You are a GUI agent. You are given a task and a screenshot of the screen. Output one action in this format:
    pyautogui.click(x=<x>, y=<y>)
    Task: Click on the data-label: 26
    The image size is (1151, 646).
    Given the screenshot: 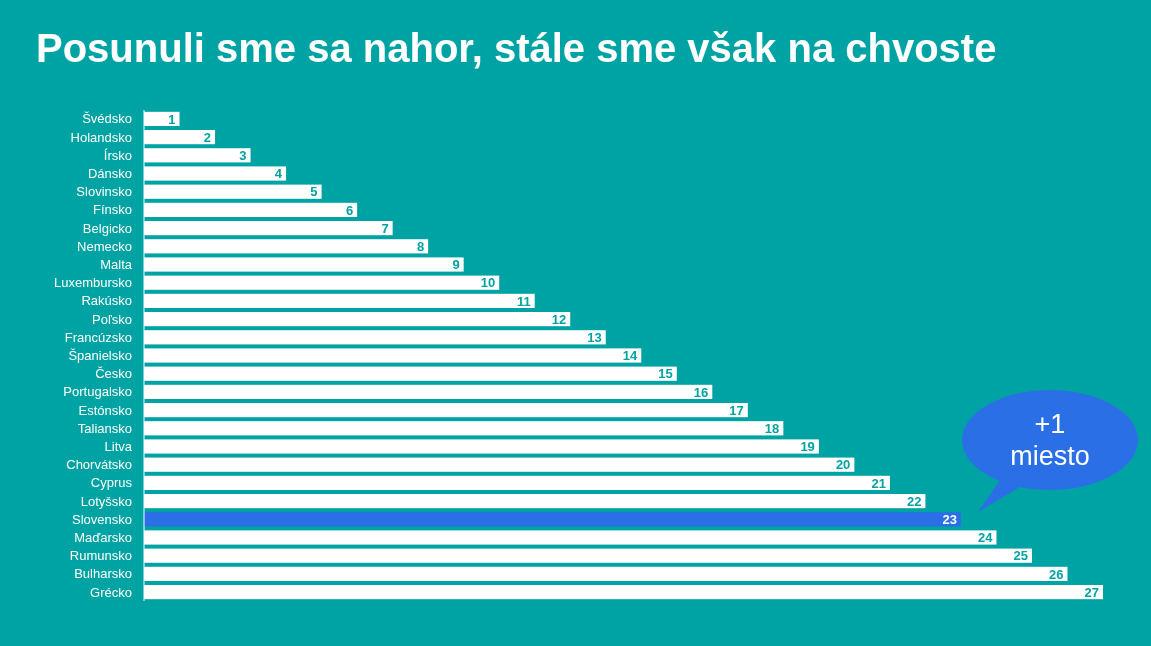 What is the action you would take?
    pyautogui.click(x=1056, y=574)
    